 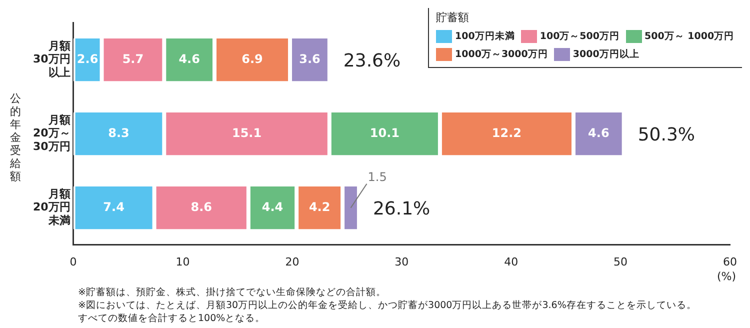 I want to click on legend-title: 貯蓄額, so click(x=453, y=17).